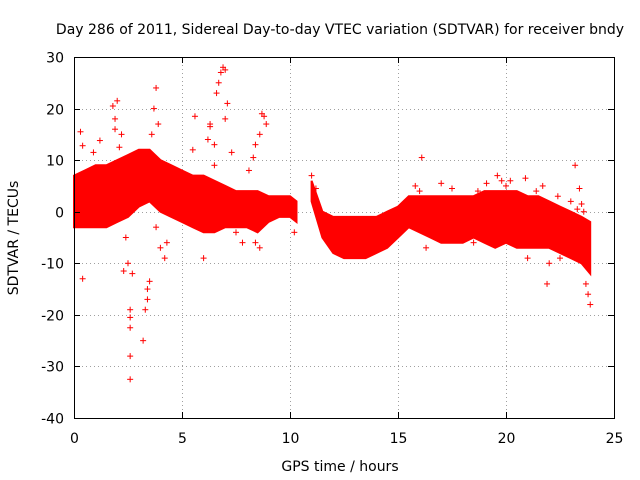  I want to click on x-axis-label: GPS time / hours, so click(339, 467).